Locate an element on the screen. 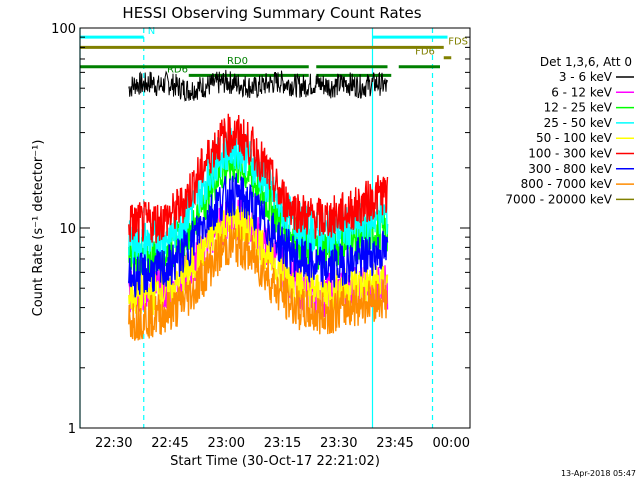 The width and height of the screenshot is (640, 480). legend-label-2: 12 - 25 keV is located at coordinates (578, 108).